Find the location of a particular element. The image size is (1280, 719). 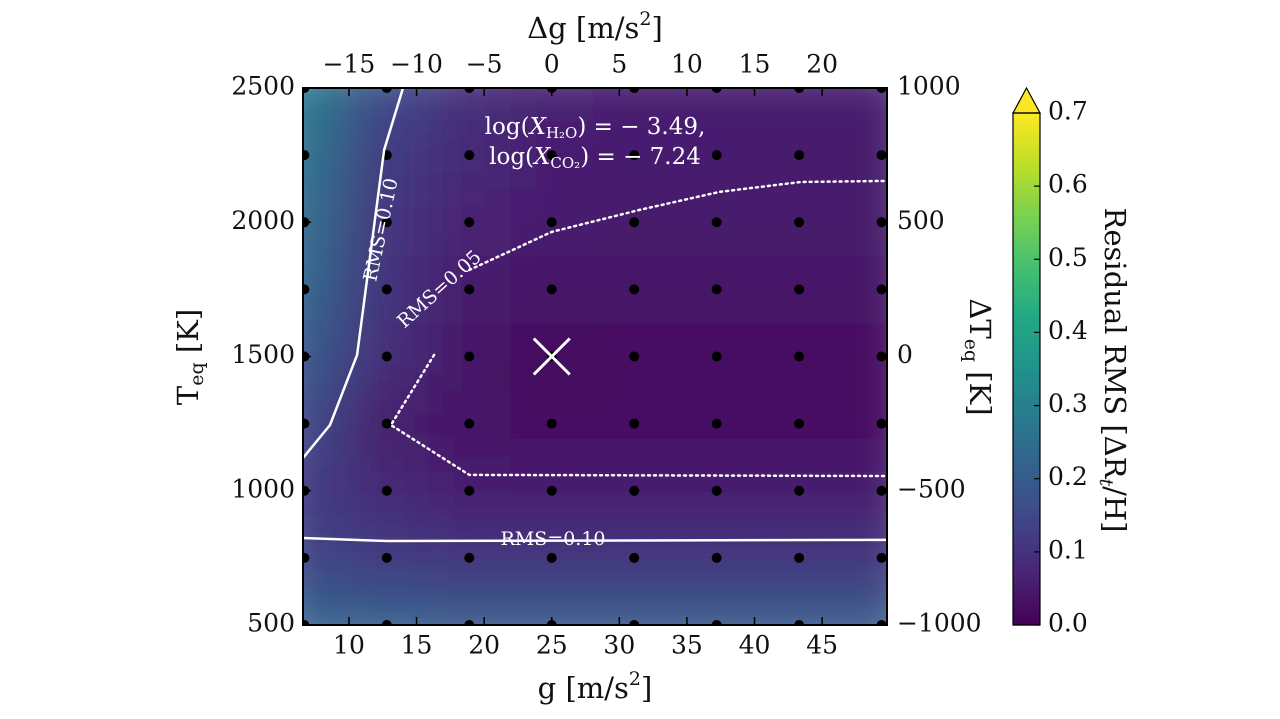

colorbar-tick-label: 0.3 is located at coordinates (1068, 403).